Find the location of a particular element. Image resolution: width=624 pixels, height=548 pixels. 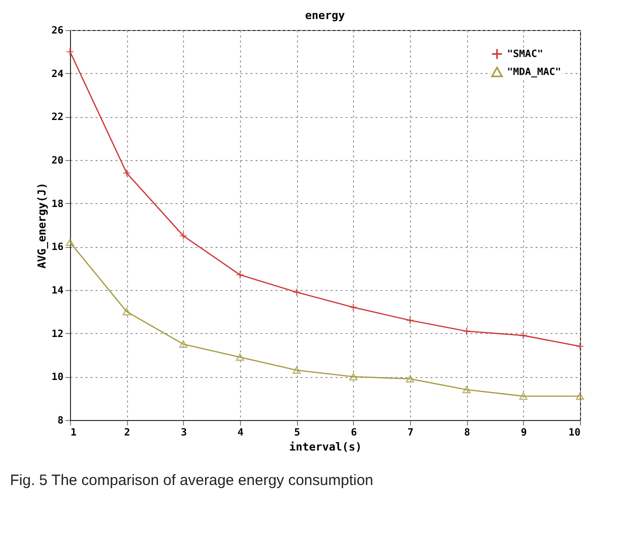

y-tick-label: 10 is located at coordinates (57, 378).